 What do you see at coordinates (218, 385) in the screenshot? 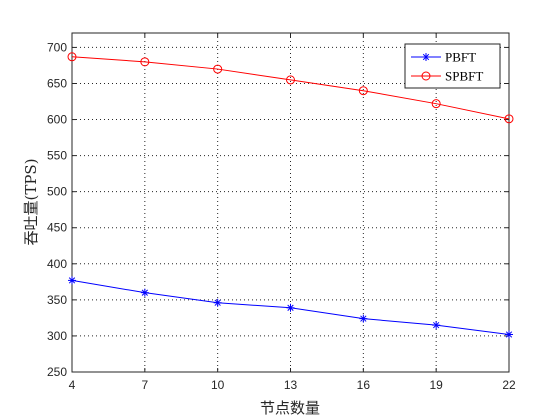
I see `x-tick-label: 10` at bounding box center [218, 385].